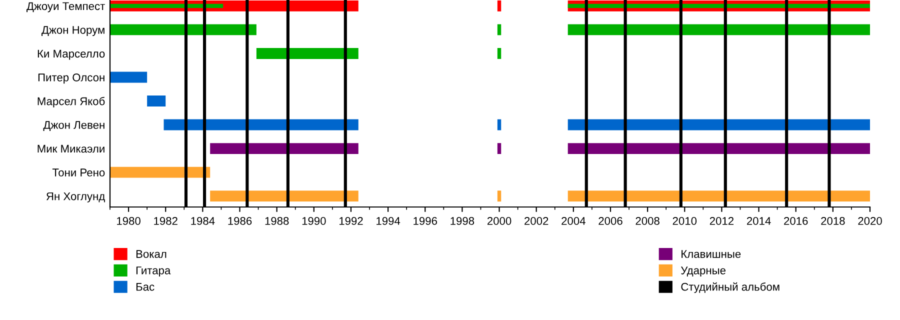 The height and width of the screenshot is (320, 900). Describe the element at coordinates (203, 221) in the screenshot. I see `x-tick-label: 1984` at that location.